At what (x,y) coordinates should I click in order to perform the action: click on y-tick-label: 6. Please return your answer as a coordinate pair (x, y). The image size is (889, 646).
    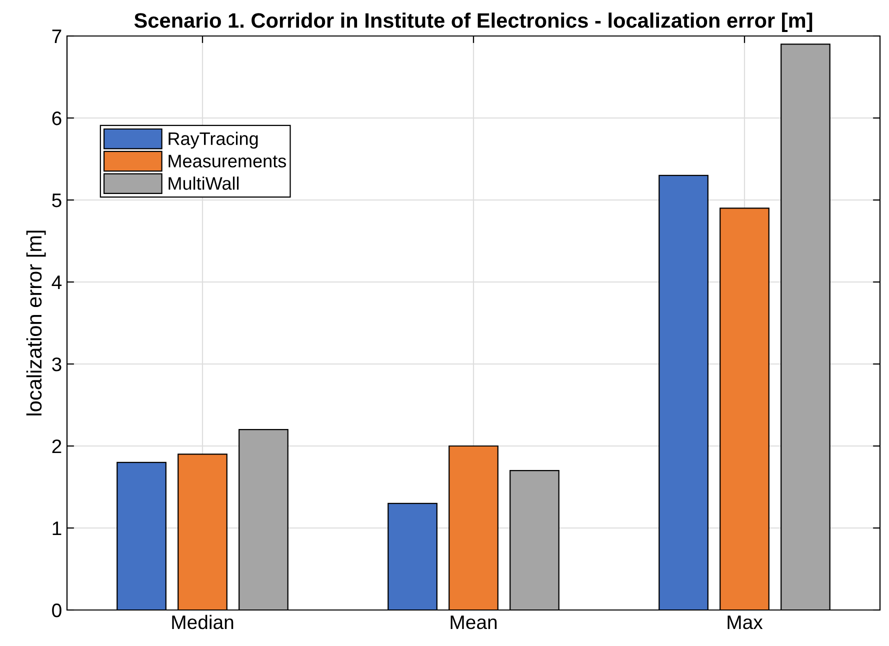
    Looking at the image, I should click on (57, 118).